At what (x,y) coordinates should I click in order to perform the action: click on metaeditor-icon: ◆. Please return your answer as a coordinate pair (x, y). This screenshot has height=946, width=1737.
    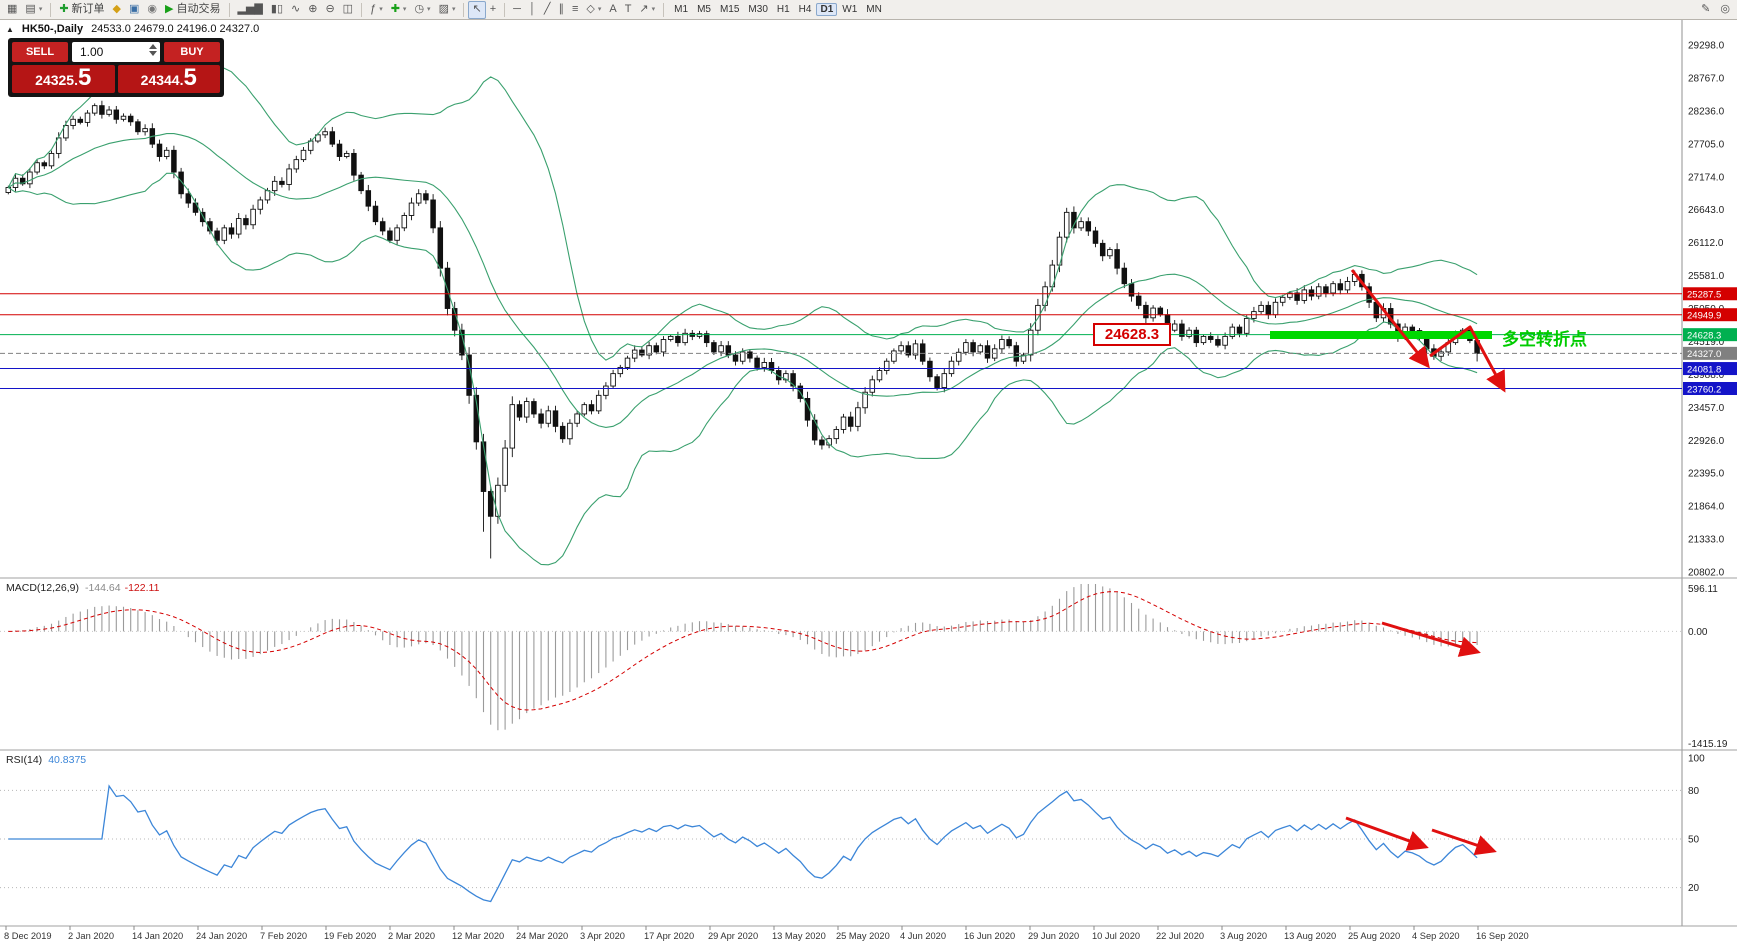
    Looking at the image, I should click on (117, 9).